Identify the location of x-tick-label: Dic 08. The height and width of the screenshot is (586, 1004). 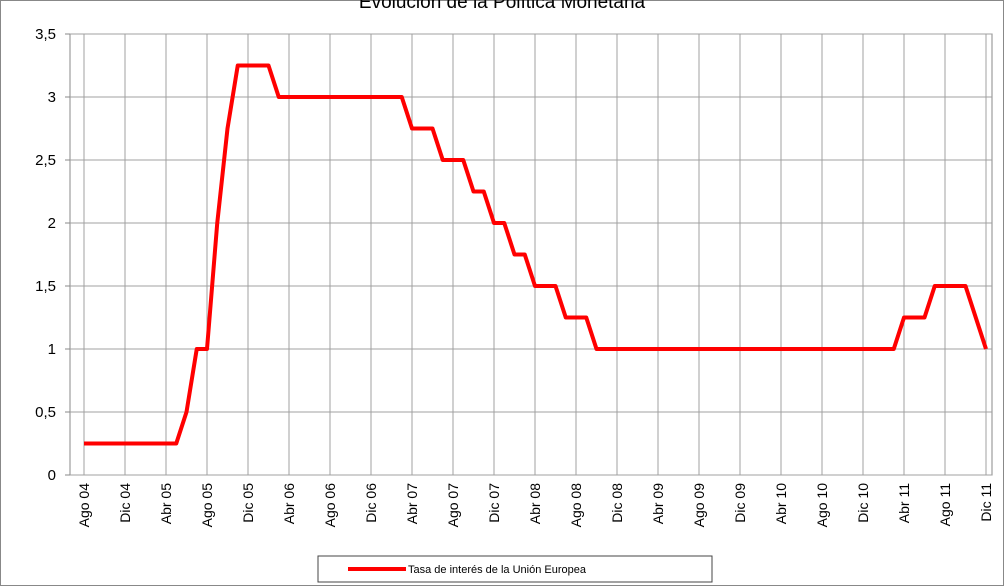
(617, 503).